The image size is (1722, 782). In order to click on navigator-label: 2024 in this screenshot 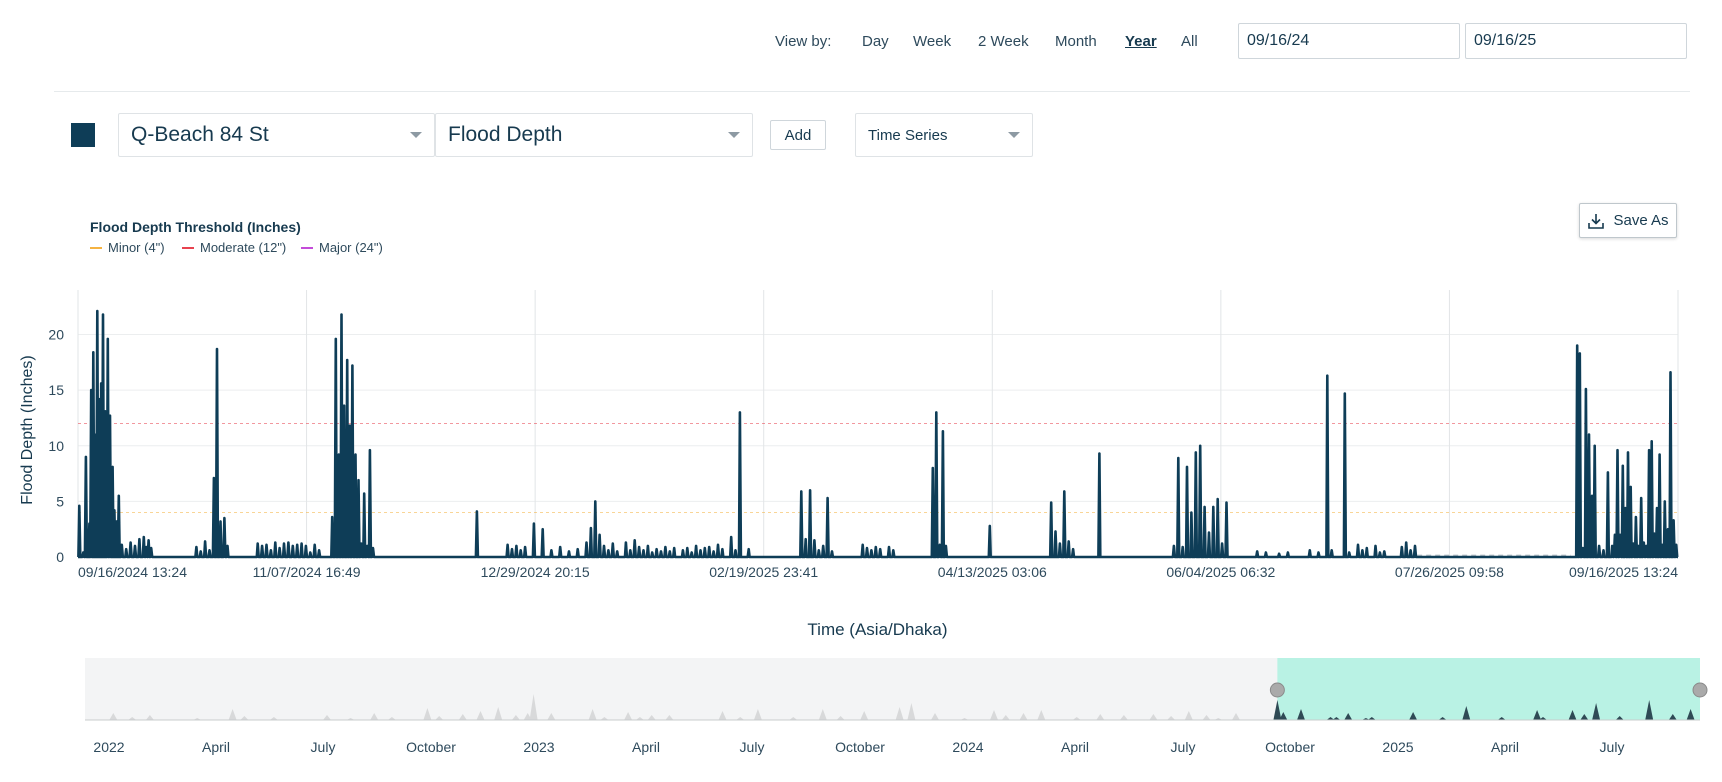, I will do `click(967, 747)`.